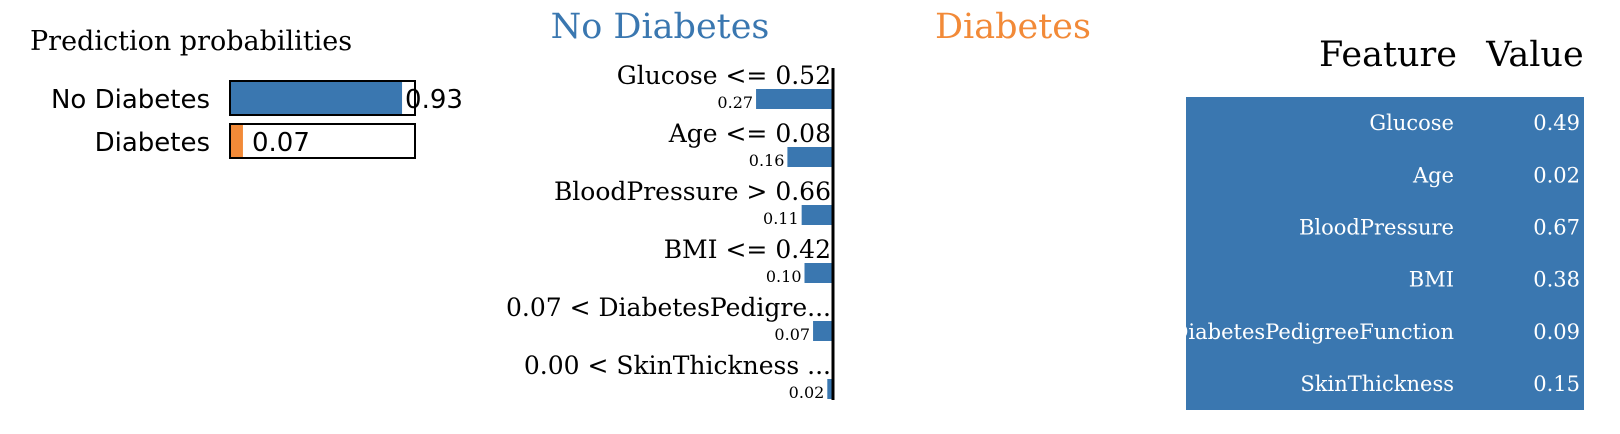 The width and height of the screenshot is (1620, 434). I want to click on table-cell-value-age: 0.02, so click(1556, 175).